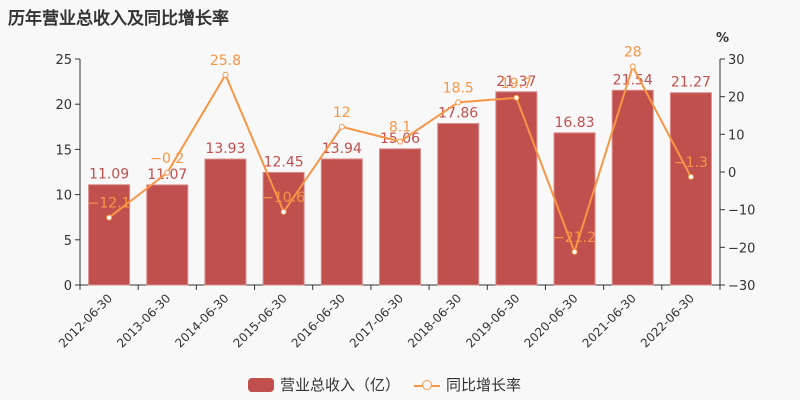 The image size is (800, 400). I want to click on growth-value-label: 18.5, so click(458, 88).